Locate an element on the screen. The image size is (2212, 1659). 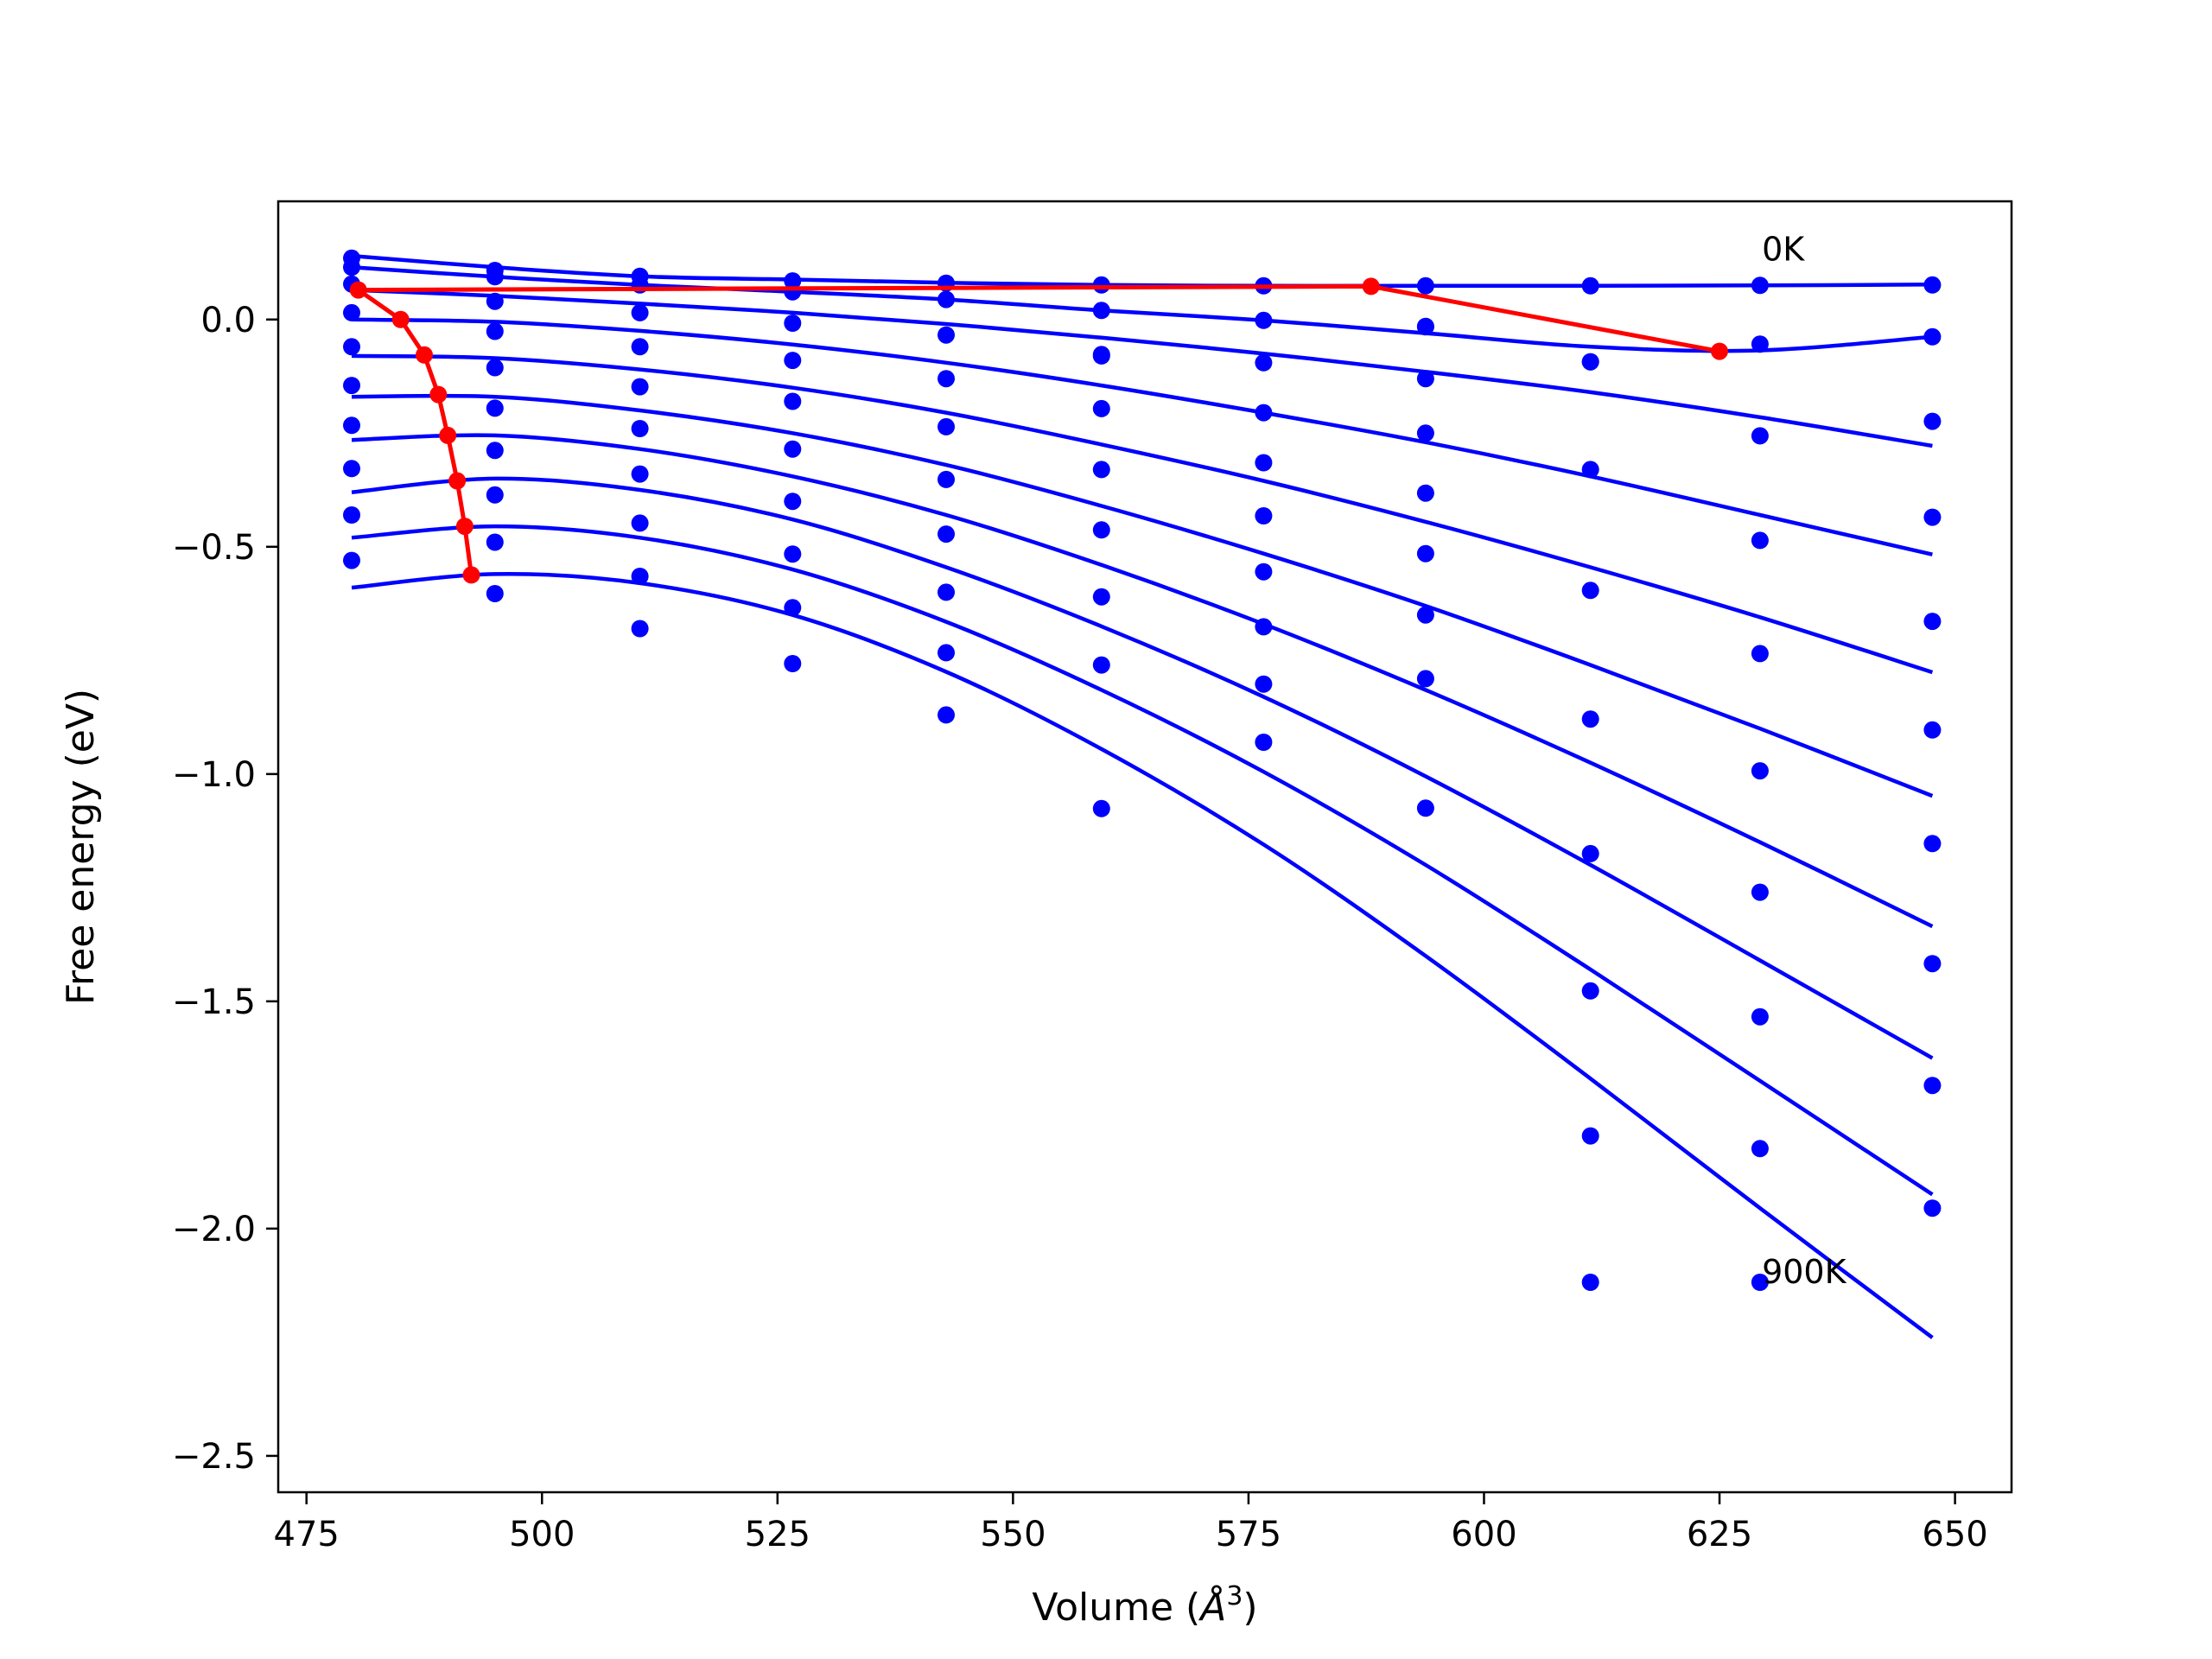
y-tick-label: −1.5 is located at coordinates (214, 1002).